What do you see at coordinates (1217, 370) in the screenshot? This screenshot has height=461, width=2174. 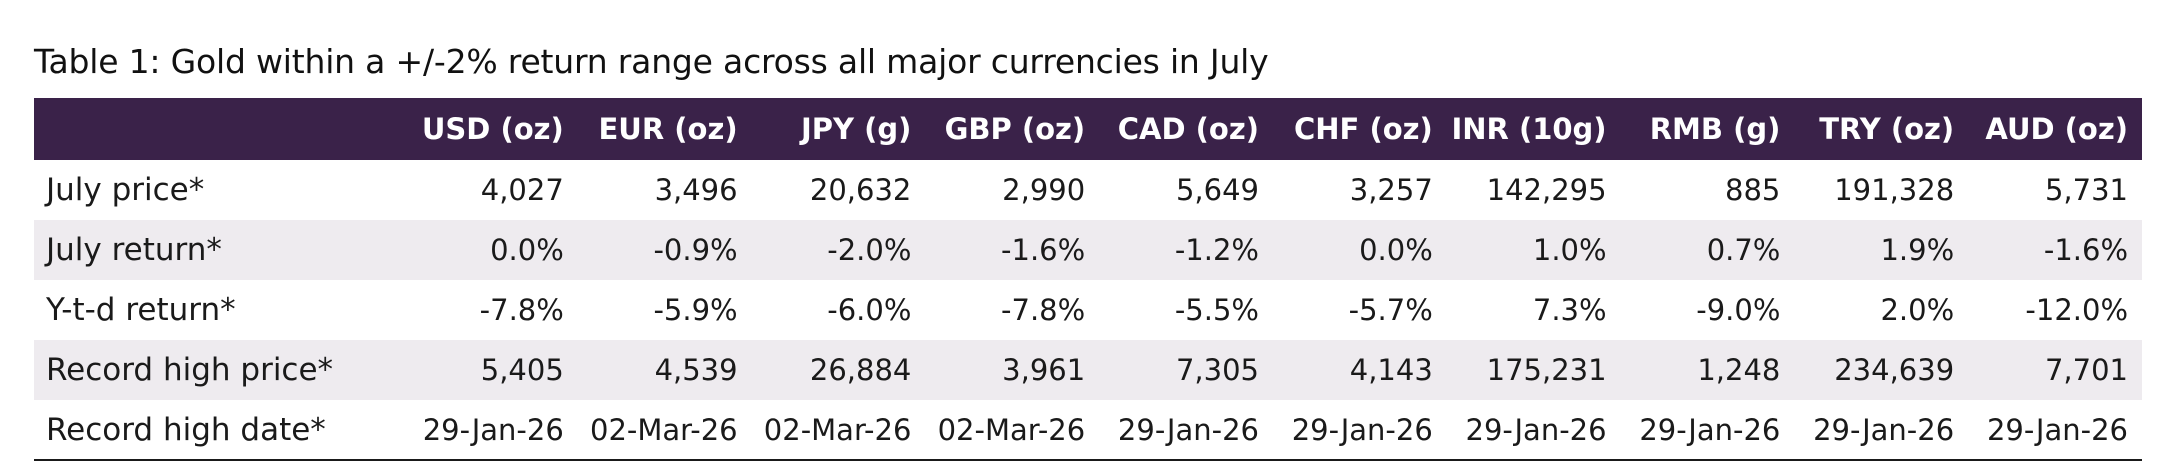 I see `table-cell: 7,305` at bounding box center [1217, 370].